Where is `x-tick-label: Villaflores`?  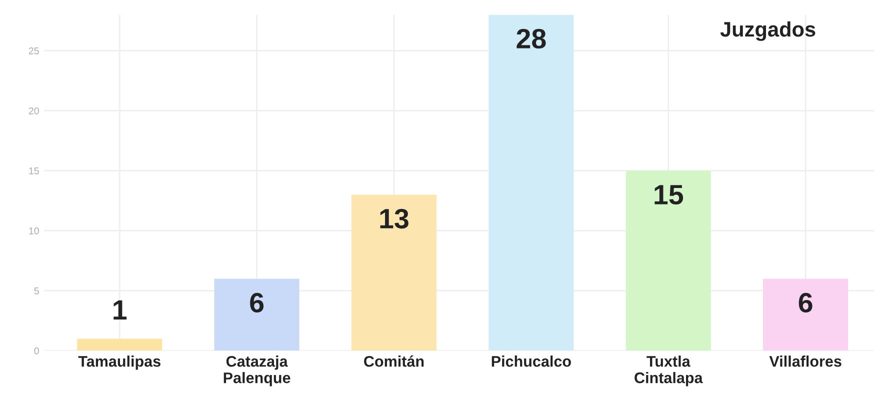
x-tick-label: Villaflores is located at coordinates (805, 361).